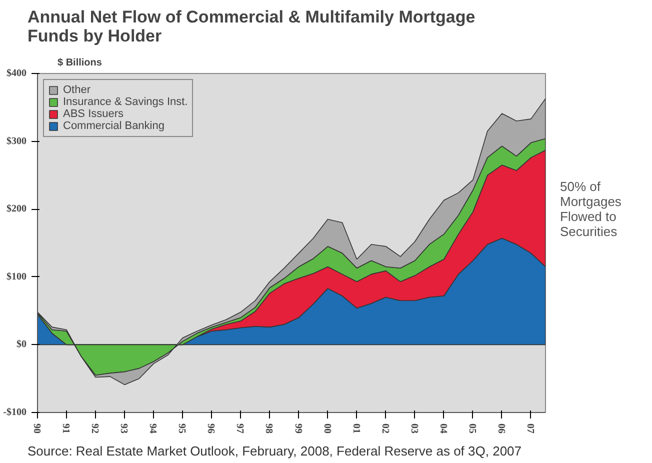 The width and height of the screenshot is (652, 463). What do you see at coordinates (298, 429) in the screenshot?
I see `x-tick-label: 99` at bounding box center [298, 429].